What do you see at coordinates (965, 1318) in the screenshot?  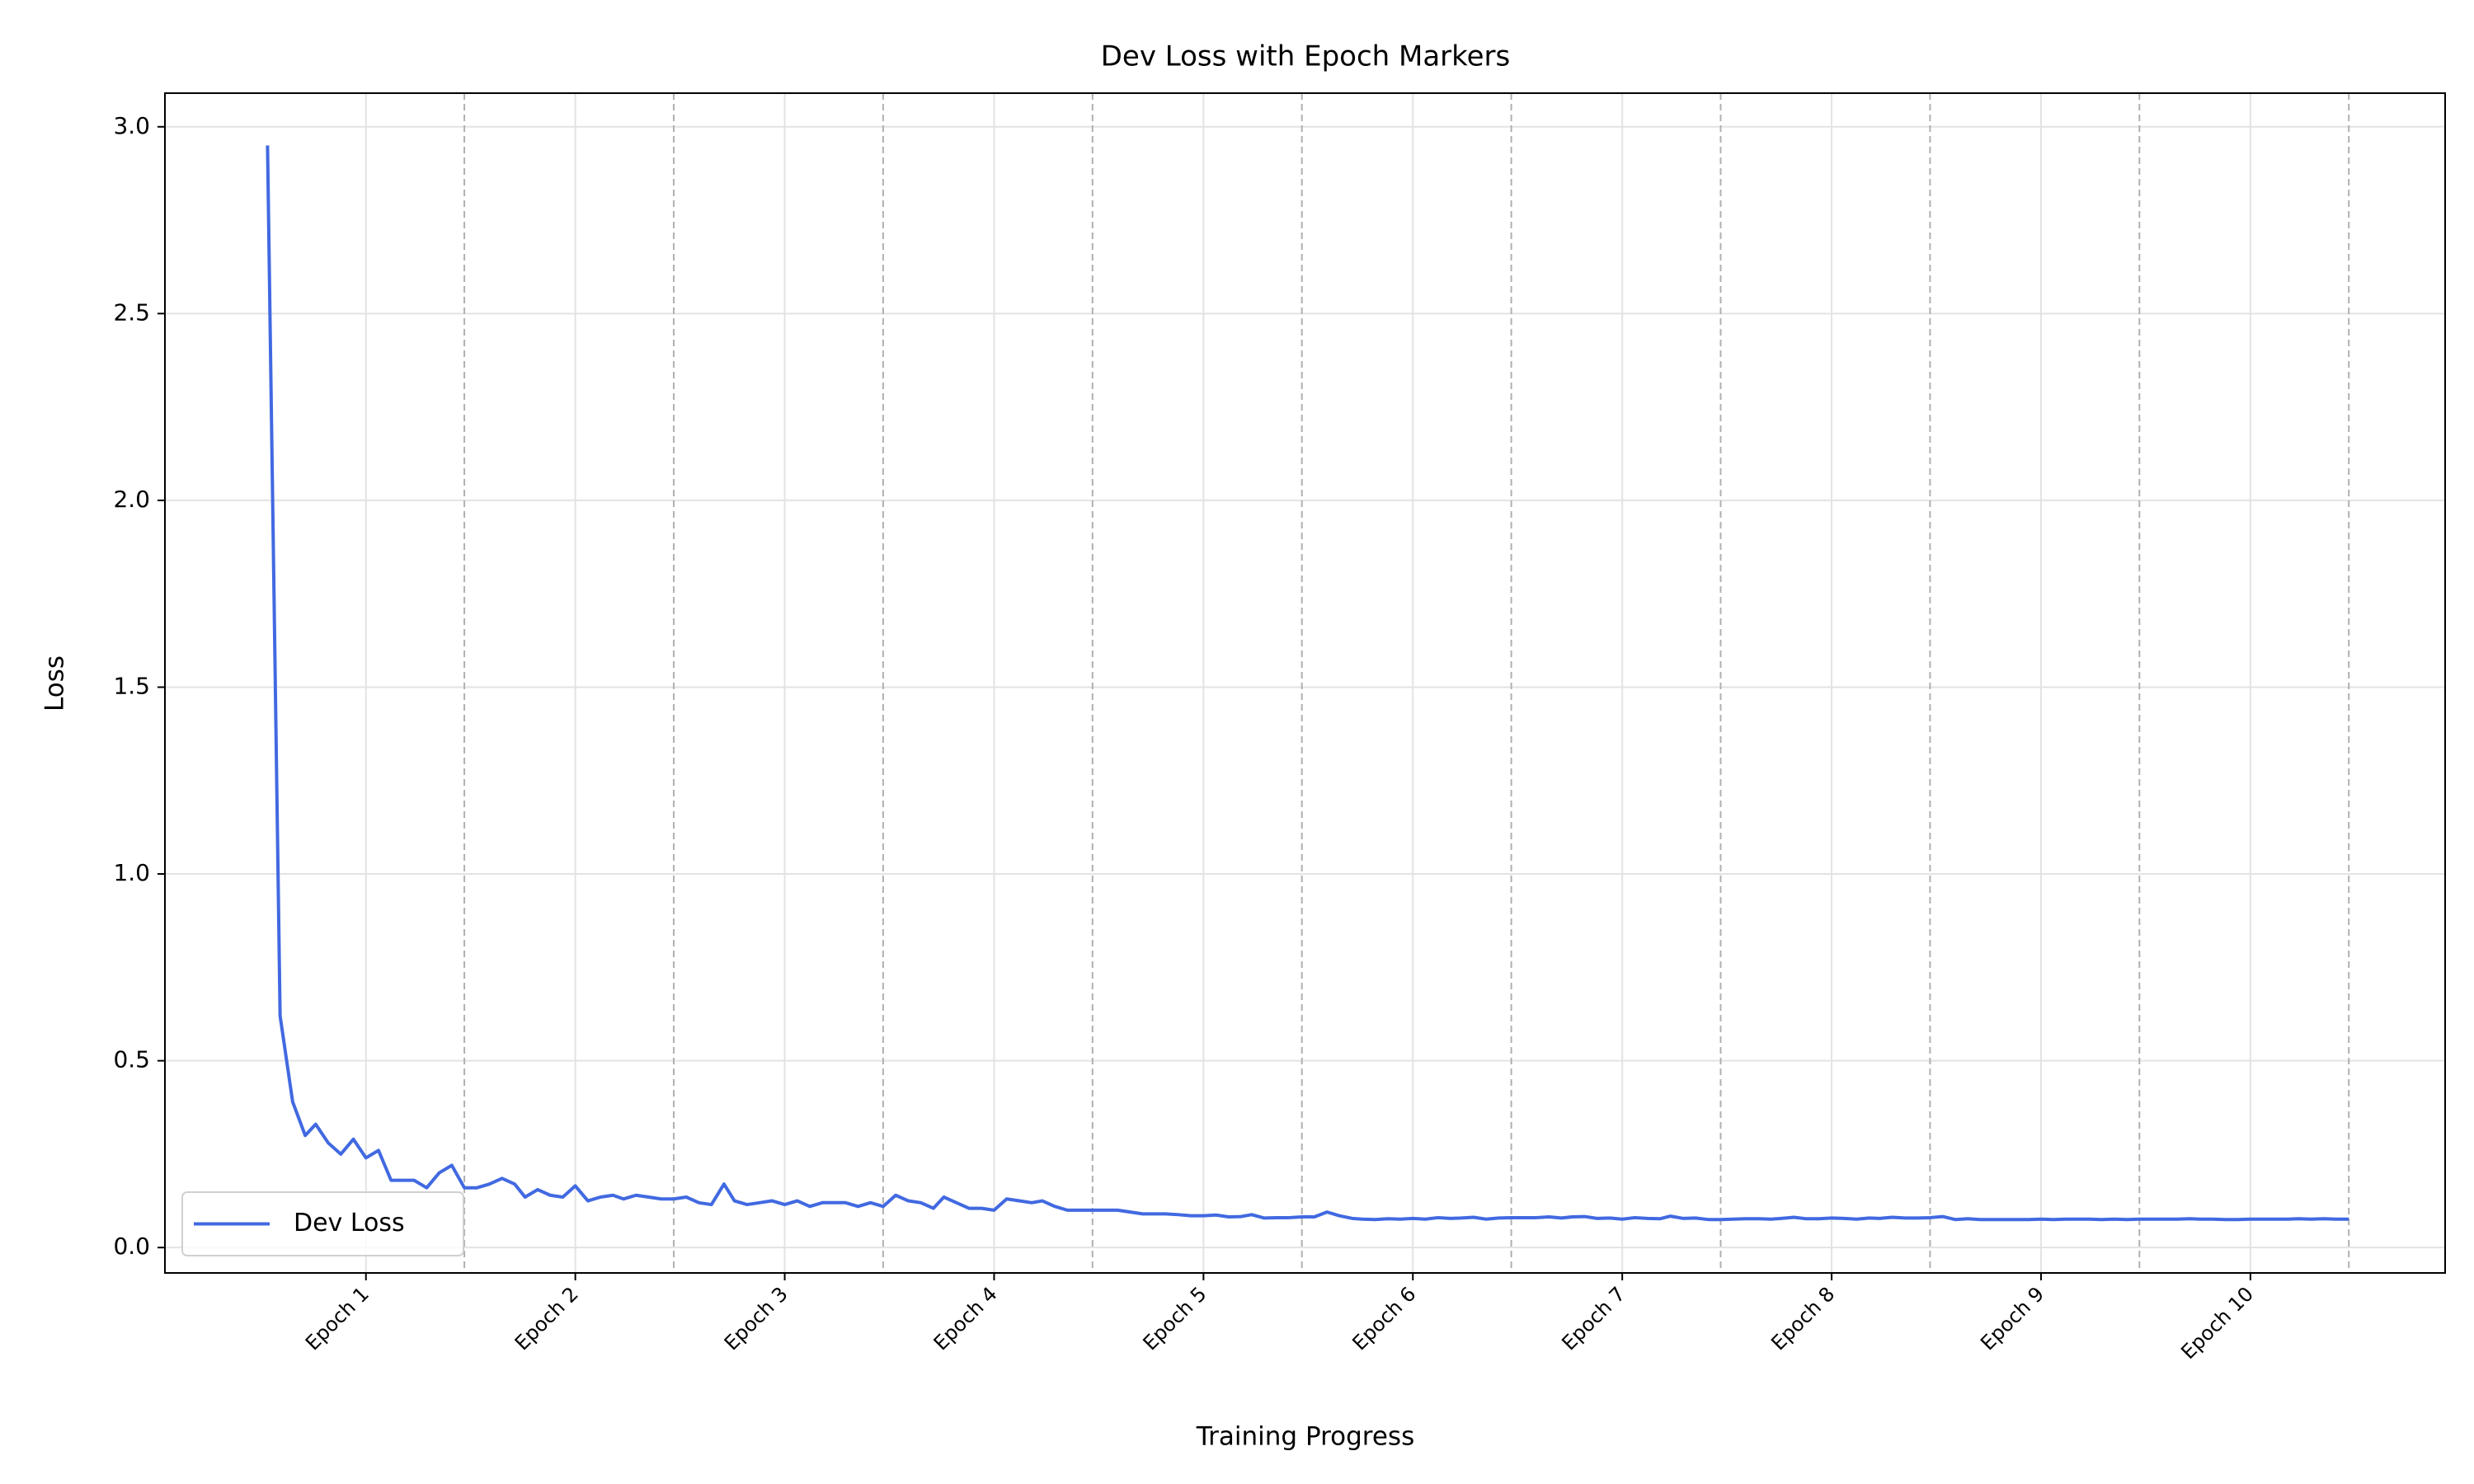 I see `x-tick-label: Epoch 4` at bounding box center [965, 1318].